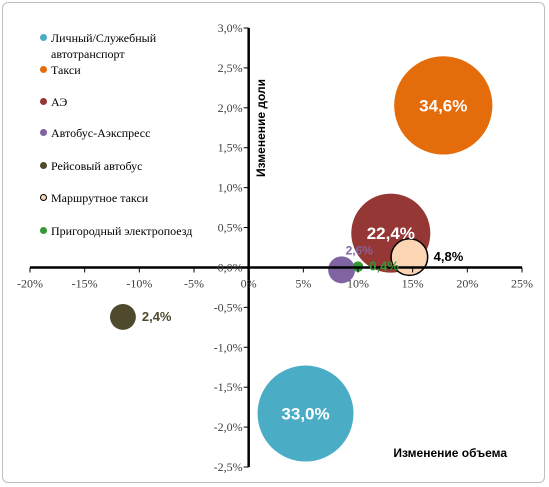 This screenshot has width=549, height=487. Describe the element at coordinates (450, 453) in the screenshot. I see `x-axis-title: Изменение объема` at that location.